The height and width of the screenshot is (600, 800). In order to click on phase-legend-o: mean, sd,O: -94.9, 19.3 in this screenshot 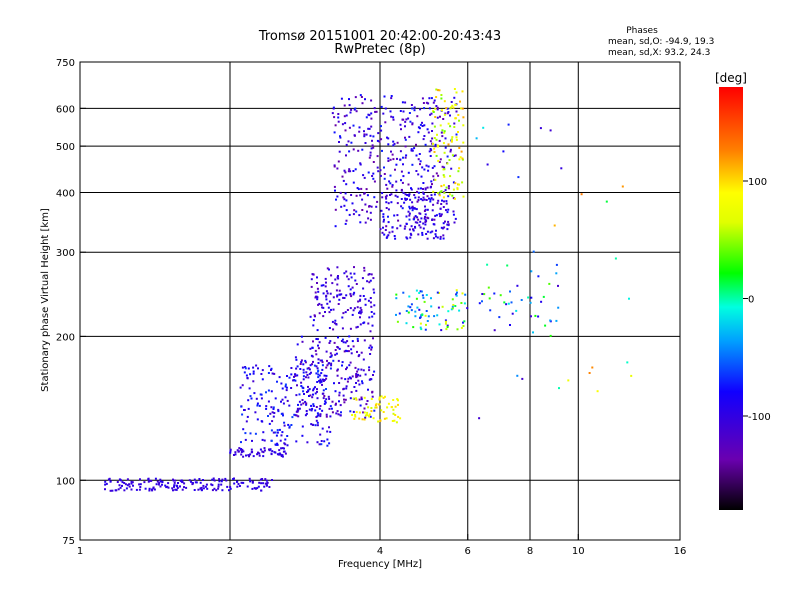, I will do `click(661, 42)`.